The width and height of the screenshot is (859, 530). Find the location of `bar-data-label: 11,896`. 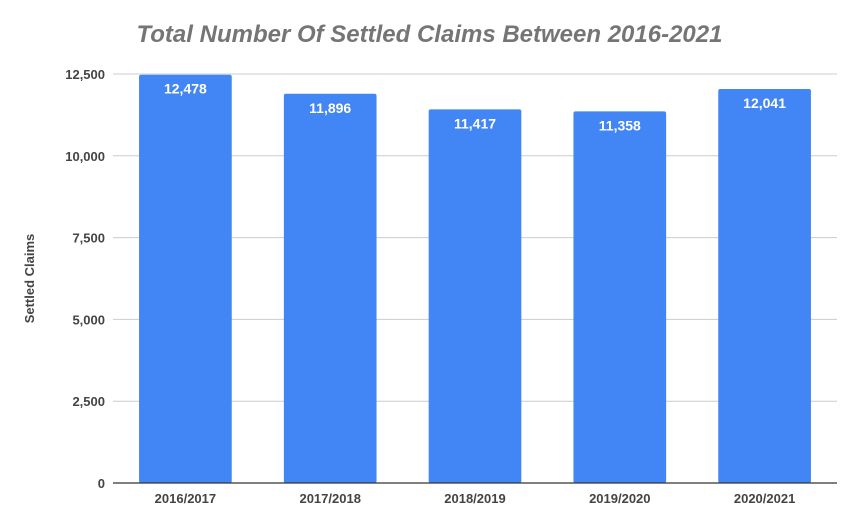

bar-data-label: 11,896 is located at coordinates (330, 108).